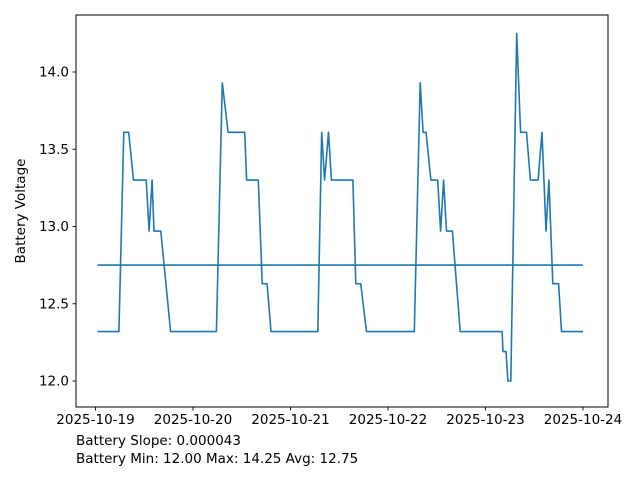  I want to click on footer-stats-slope: Battery Slope: 0.000043, so click(158, 441).